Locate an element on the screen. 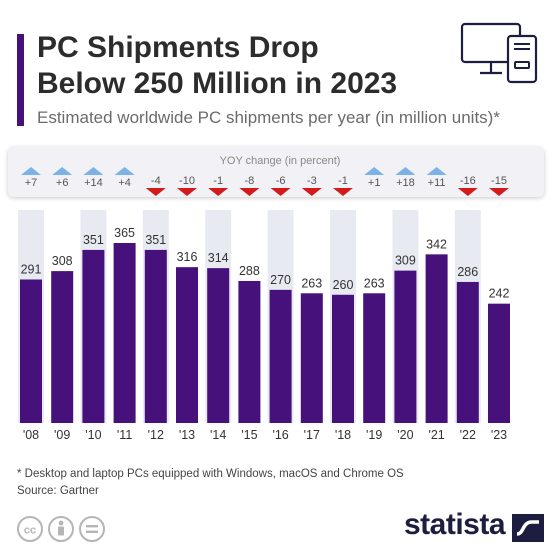 The height and width of the screenshot is (560, 560). bar-value-label: 242 is located at coordinates (499, 294).